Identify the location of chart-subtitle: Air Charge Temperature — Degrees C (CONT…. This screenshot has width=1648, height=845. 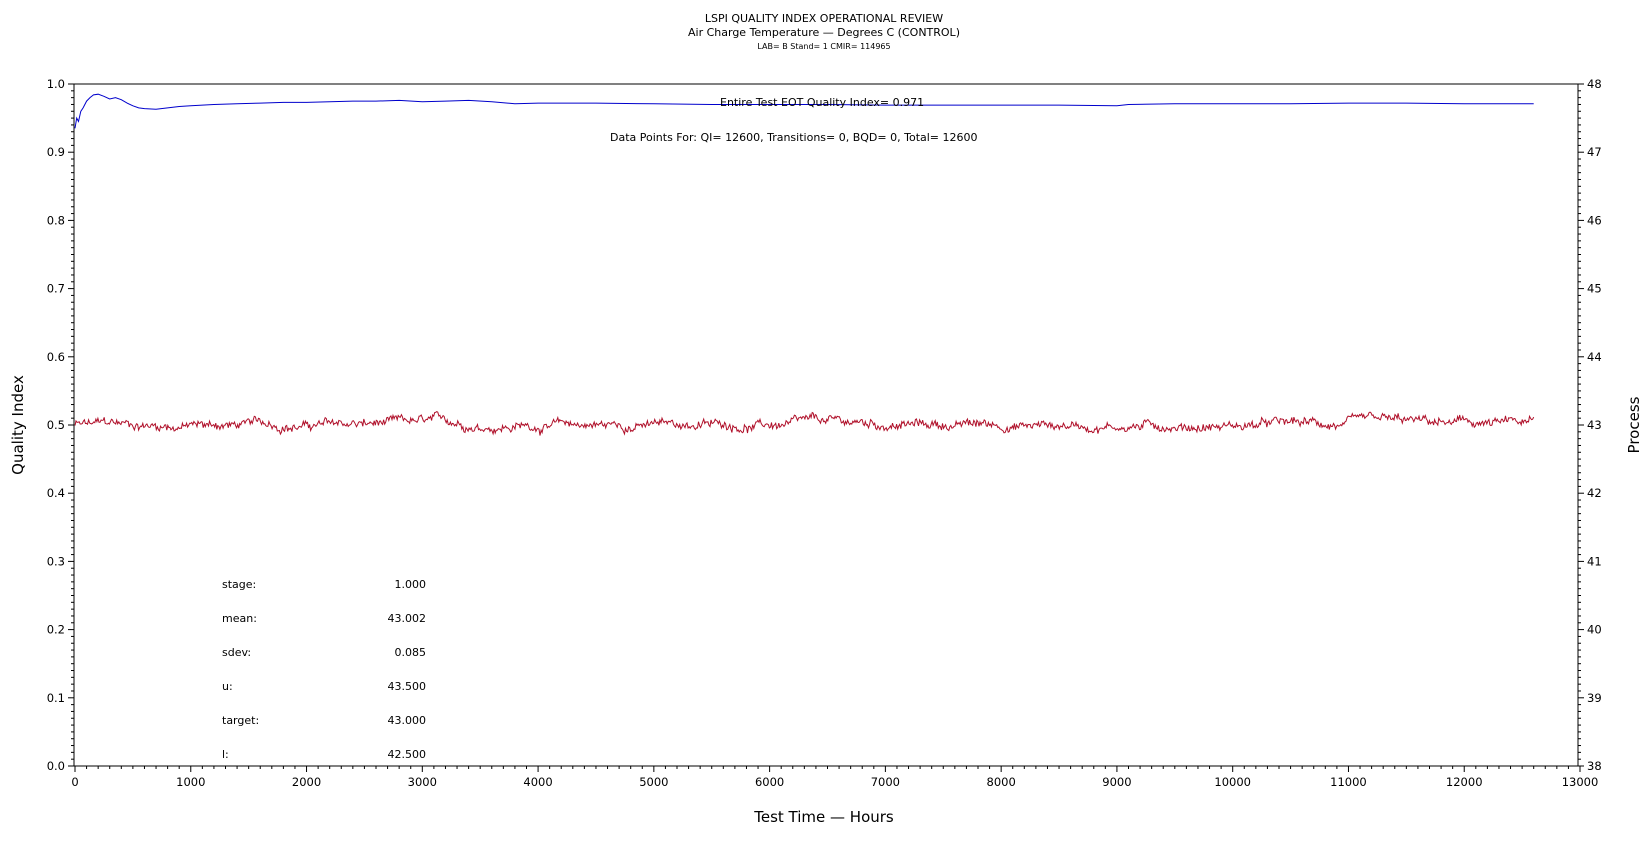
(824, 32).